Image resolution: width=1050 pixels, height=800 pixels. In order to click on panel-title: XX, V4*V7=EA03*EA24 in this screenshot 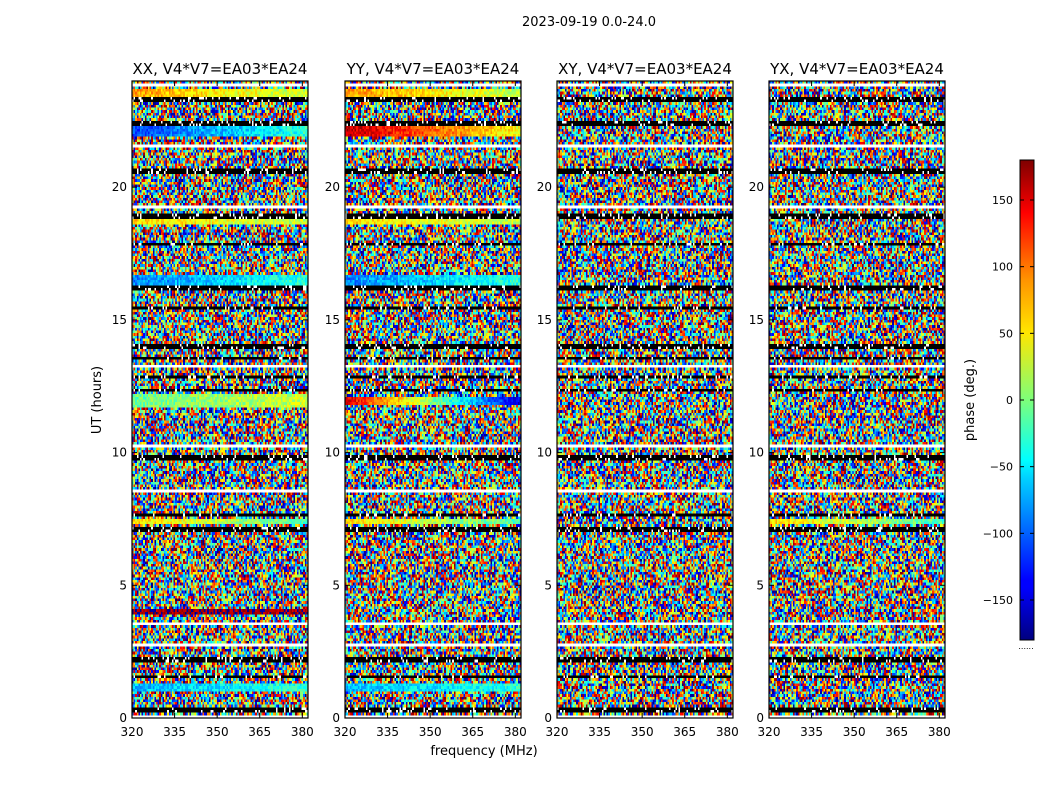, I will do `click(220, 69)`.